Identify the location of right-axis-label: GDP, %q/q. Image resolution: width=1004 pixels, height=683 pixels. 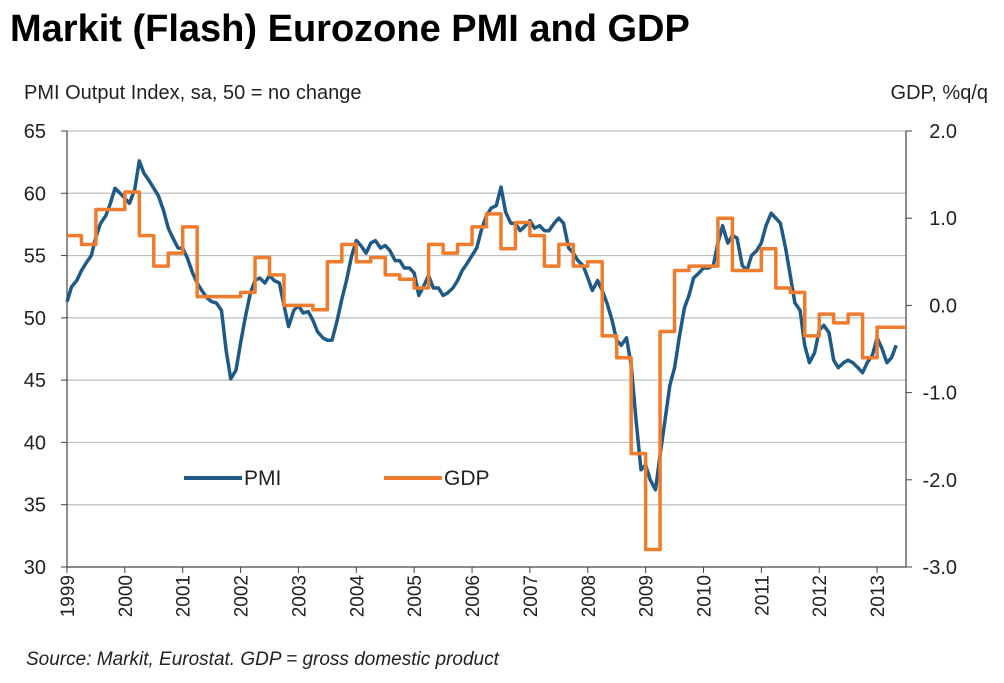
(939, 93).